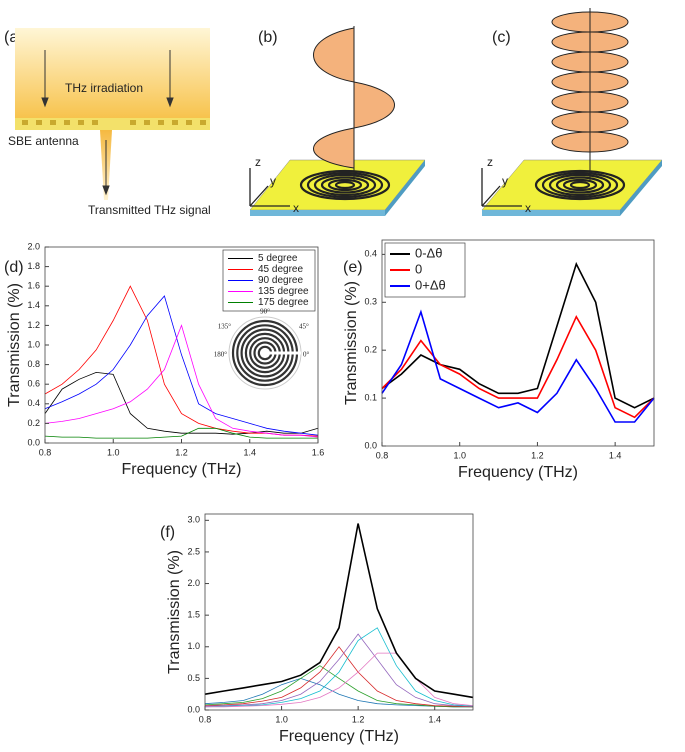 The height and width of the screenshot is (752, 685). What do you see at coordinates (104, 88) in the screenshot?
I see `irradiation-label: THz irradiation` at bounding box center [104, 88].